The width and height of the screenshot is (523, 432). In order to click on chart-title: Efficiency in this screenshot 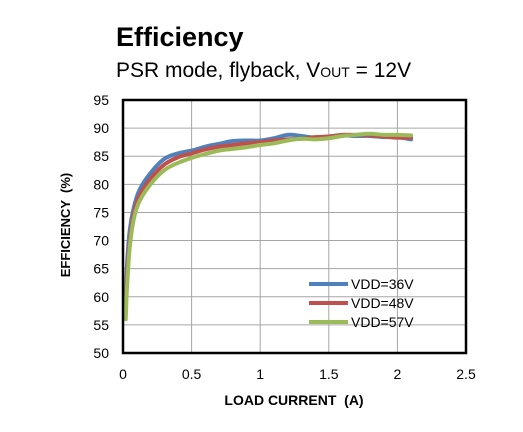, I will do `click(180, 37)`.